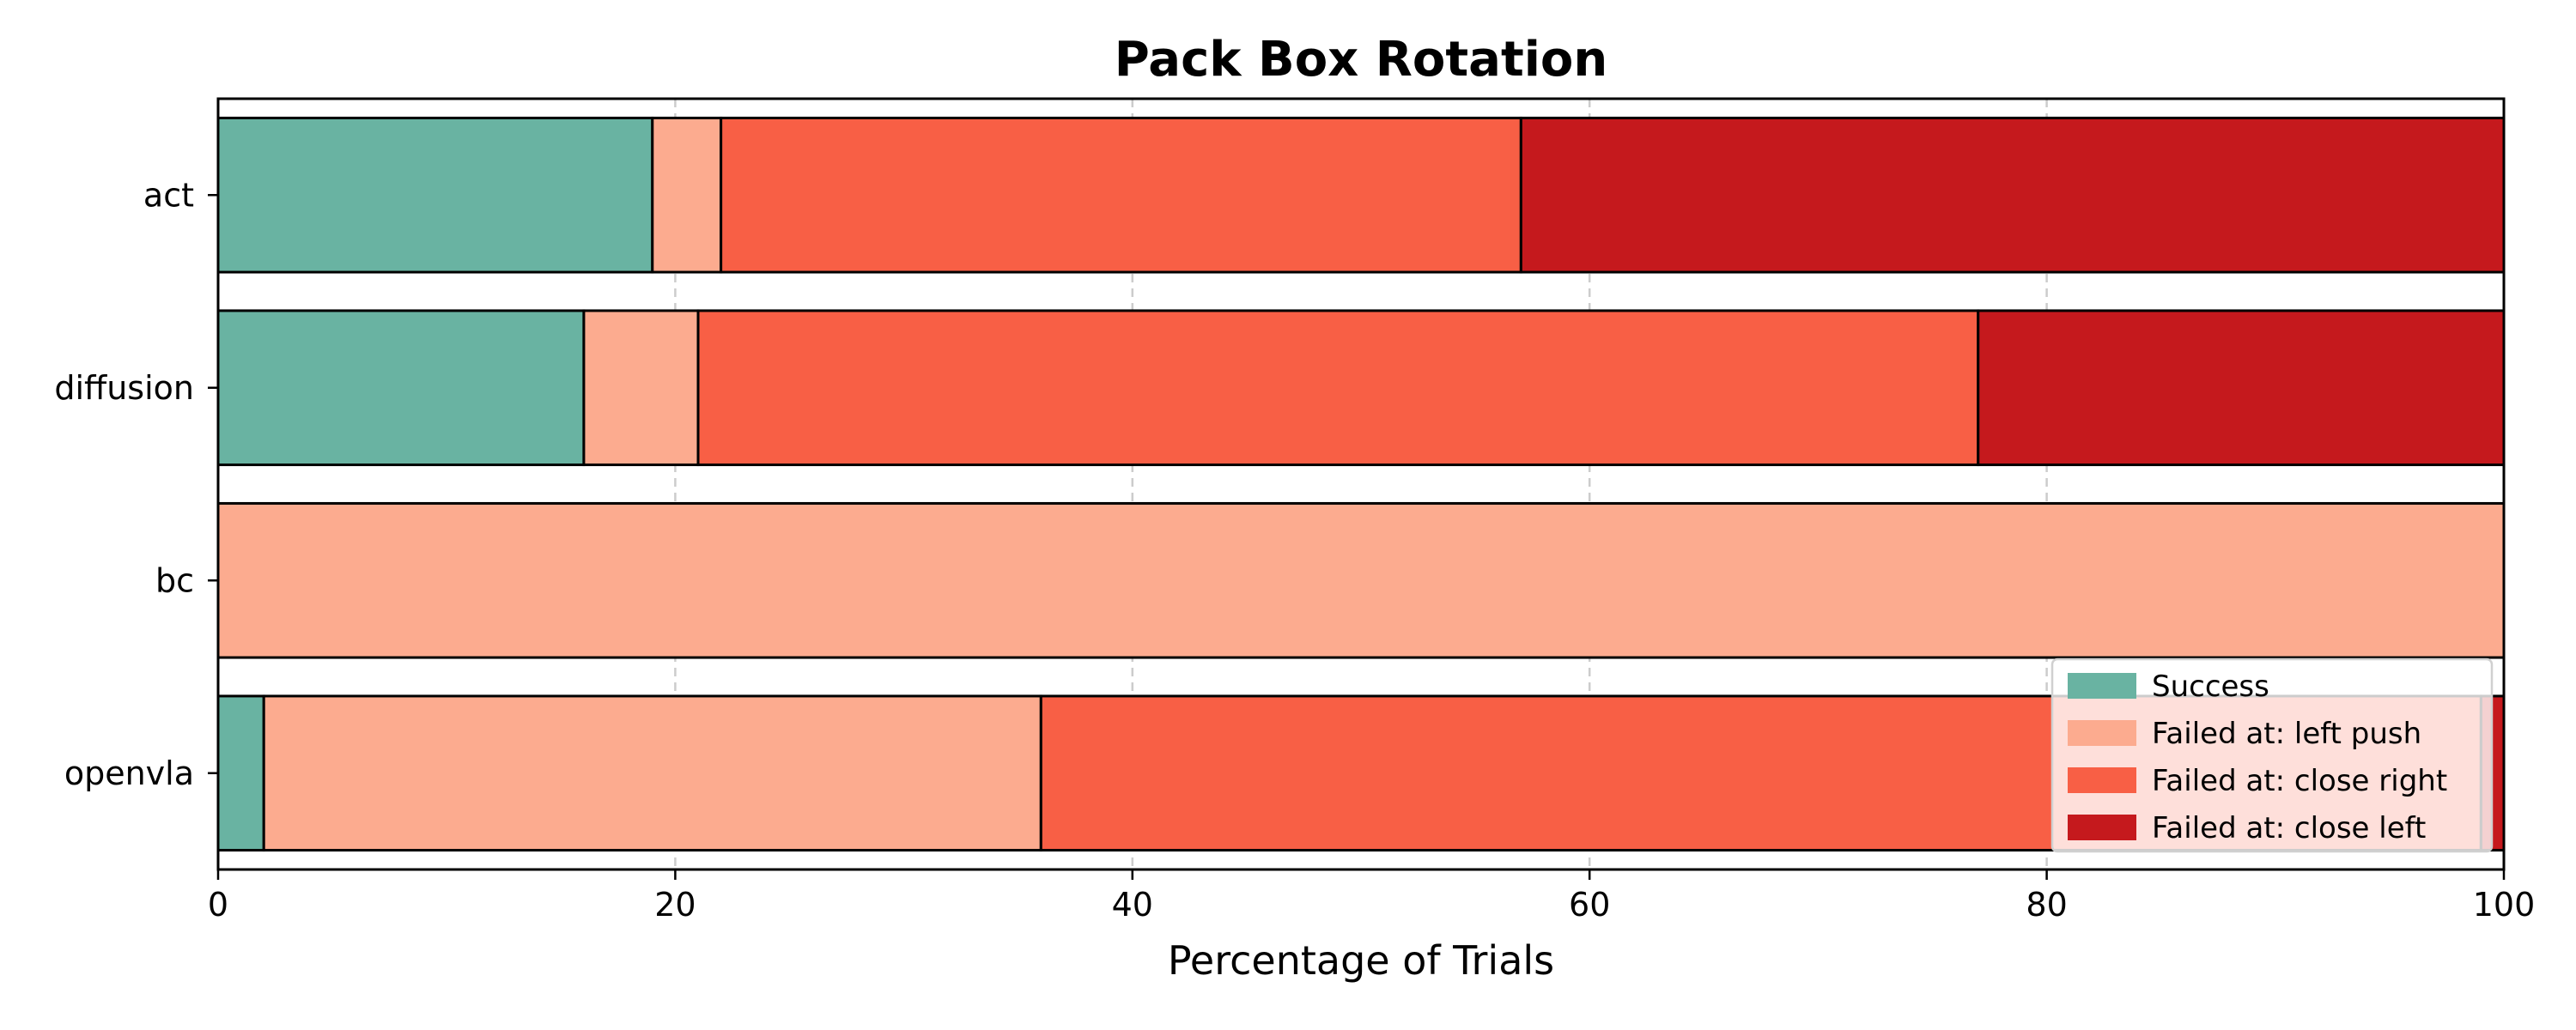 The width and height of the screenshot is (2576, 1030). I want to click on legend-label: Failed at: close right, so click(2299, 781).